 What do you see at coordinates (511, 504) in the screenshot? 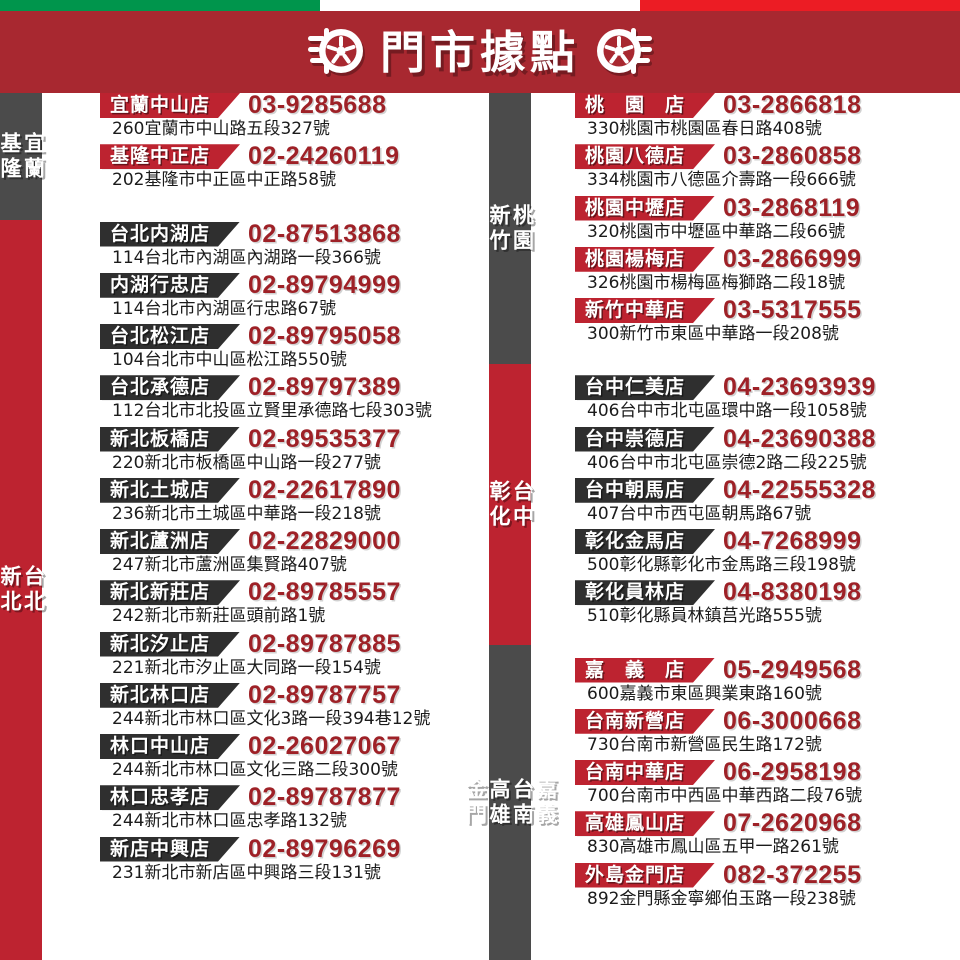
I see `region-segment-mid-1: 台中 彰化` at bounding box center [511, 504].